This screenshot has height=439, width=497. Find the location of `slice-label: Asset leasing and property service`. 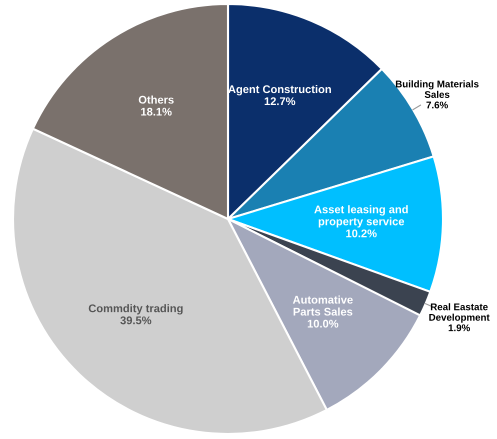

slice-label: Asset leasing and property service is located at coordinates (361, 216).